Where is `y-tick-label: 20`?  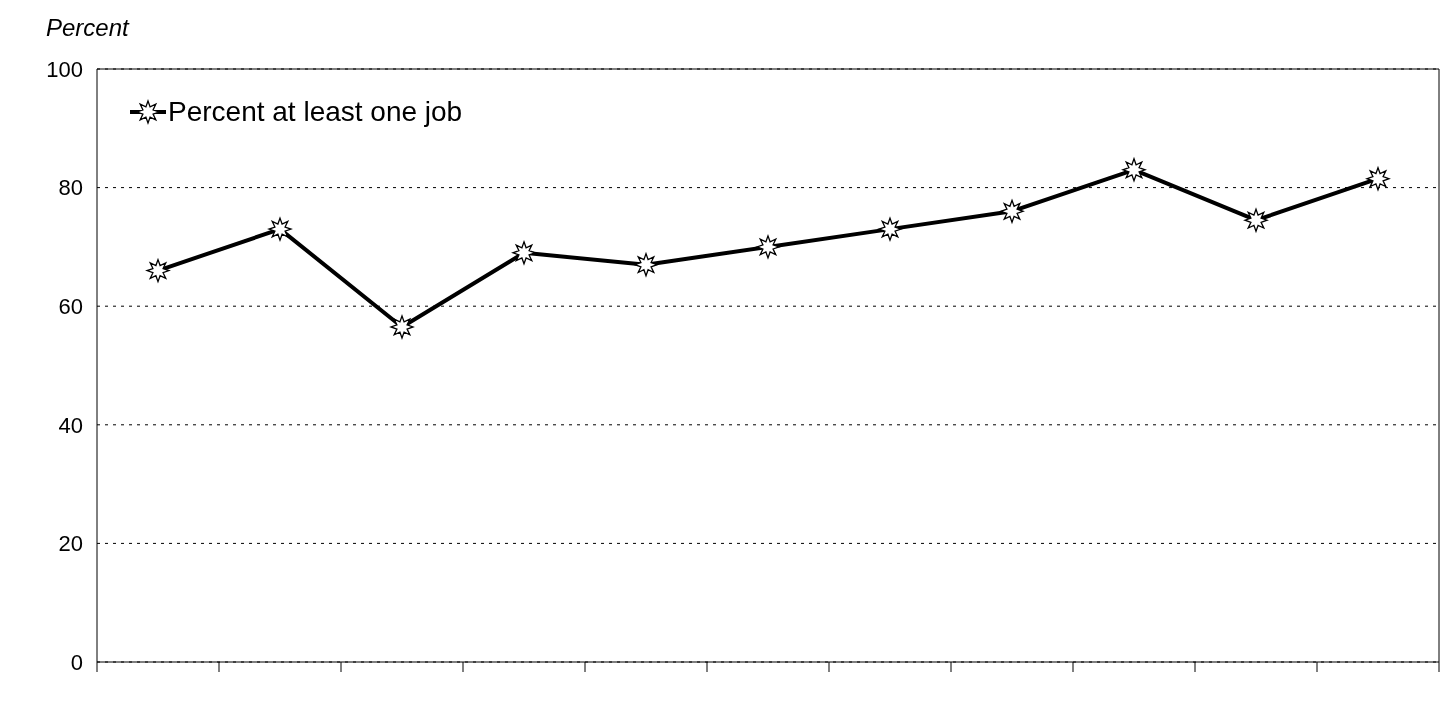
y-tick-label: 20 is located at coordinates (70, 544).